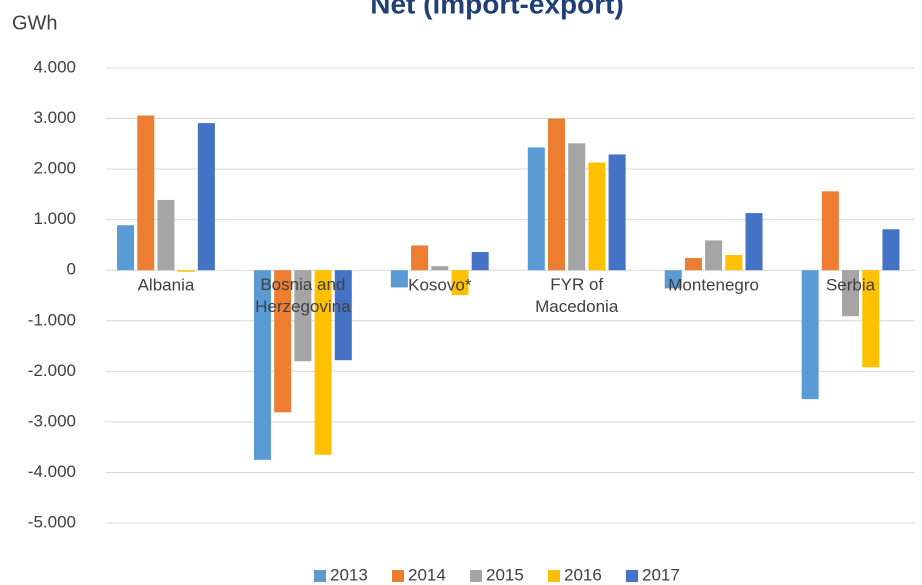  I want to click on y-tick-label: 2.000, so click(54, 168).